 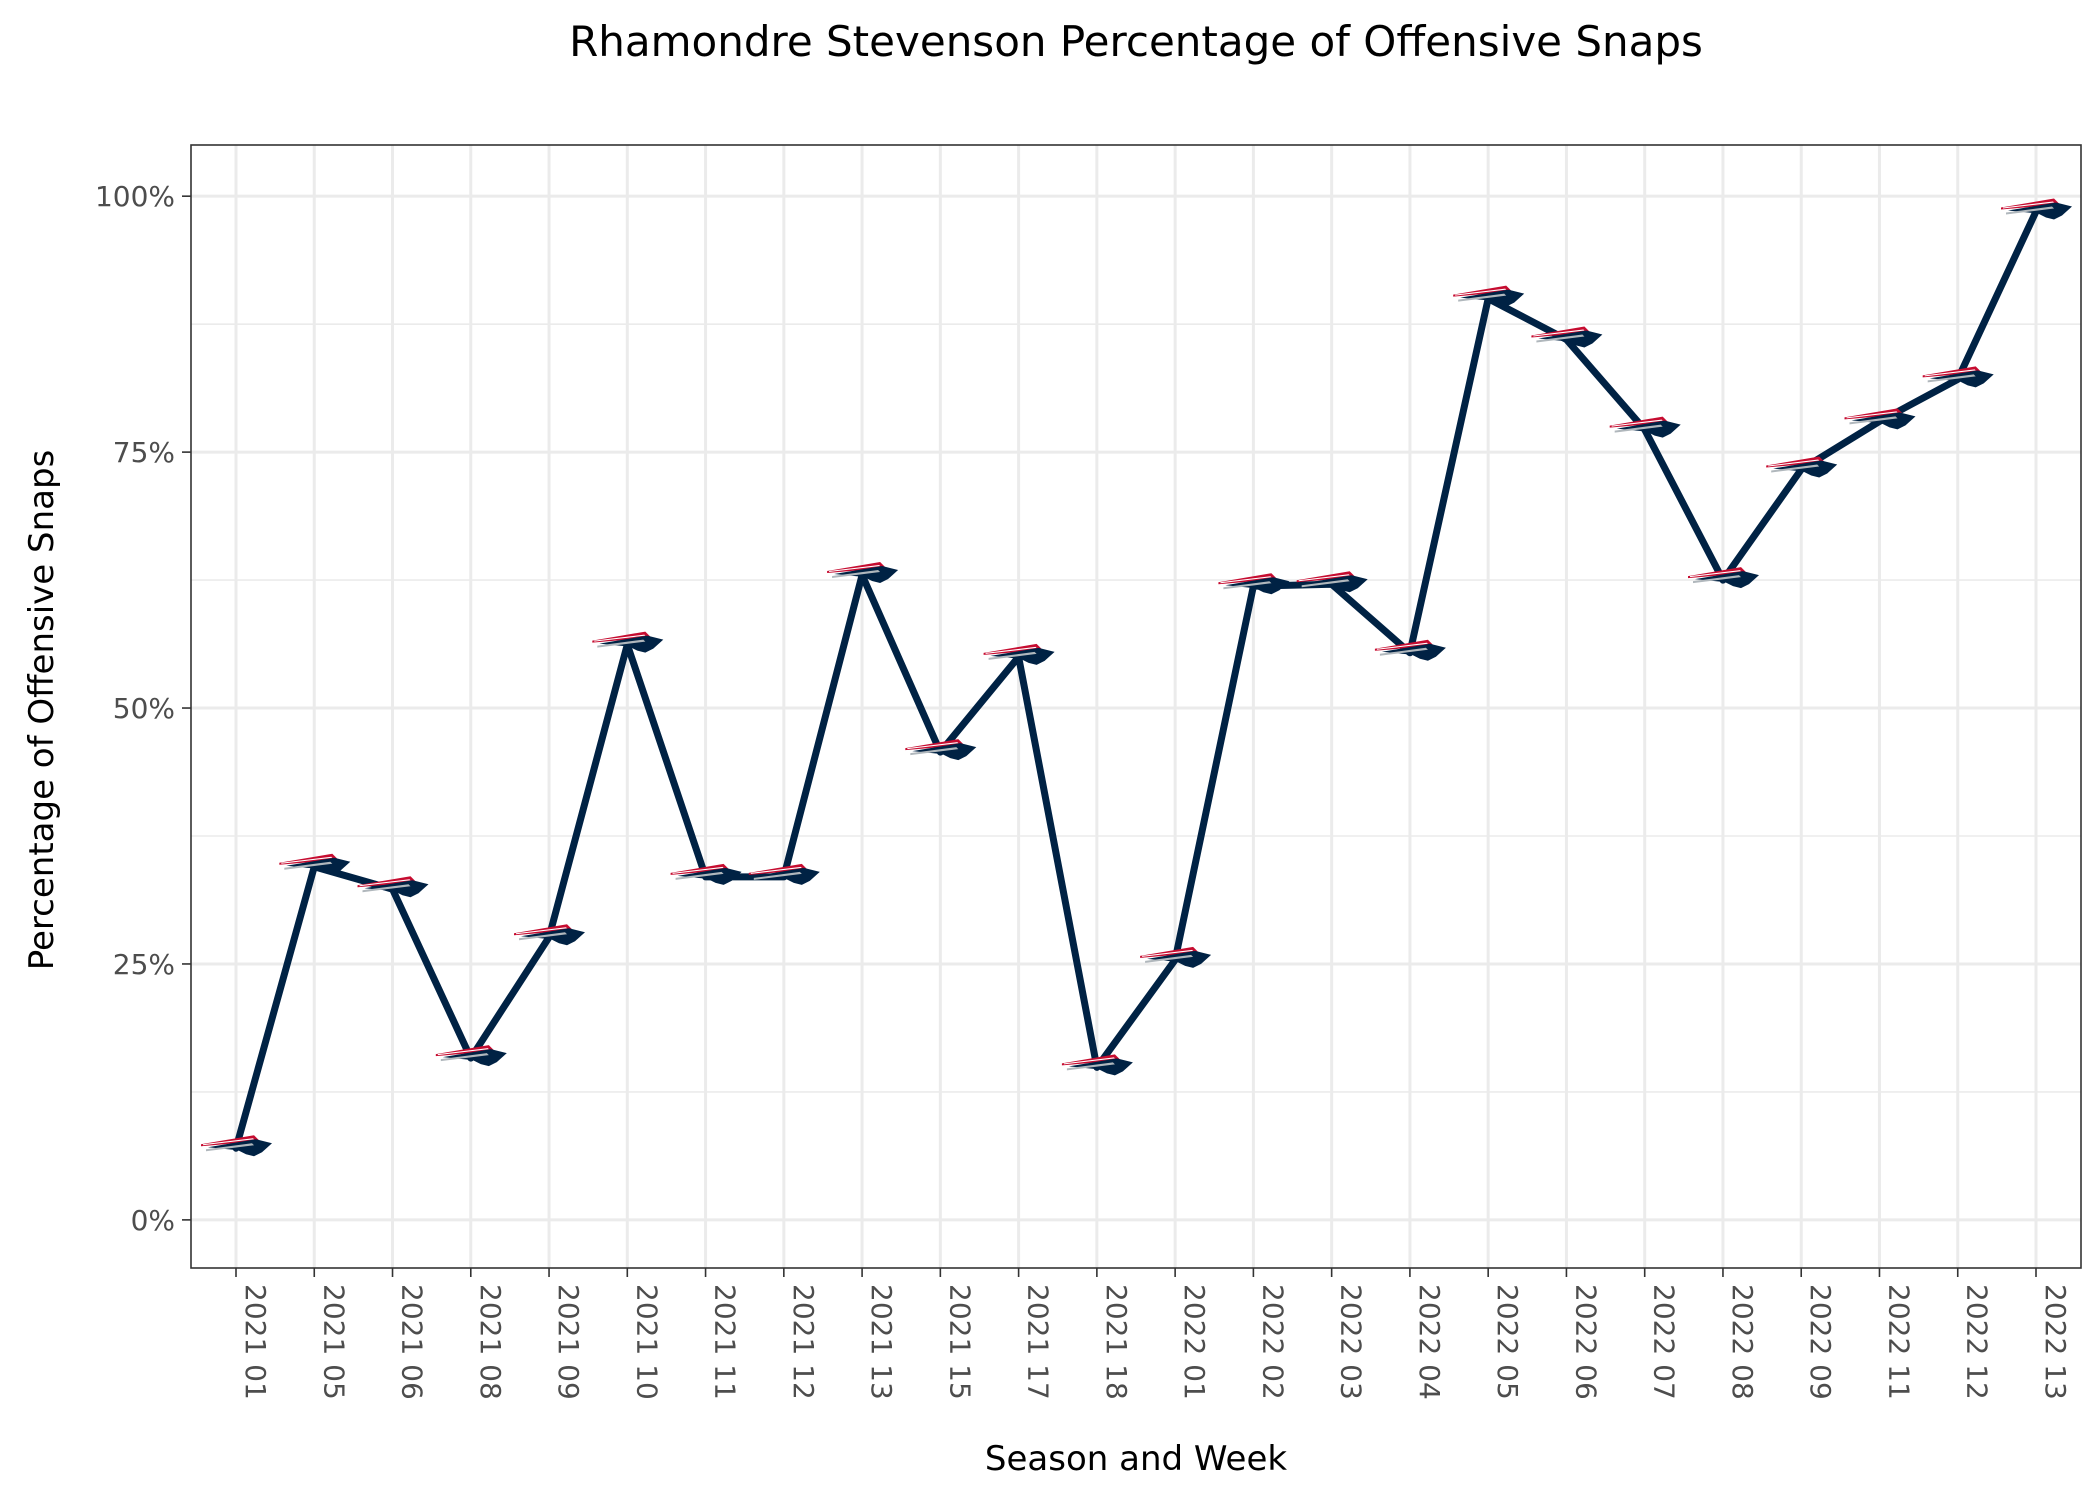 What do you see at coordinates (135, 196) in the screenshot?
I see `y-tick-label: 100%` at bounding box center [135, 196].